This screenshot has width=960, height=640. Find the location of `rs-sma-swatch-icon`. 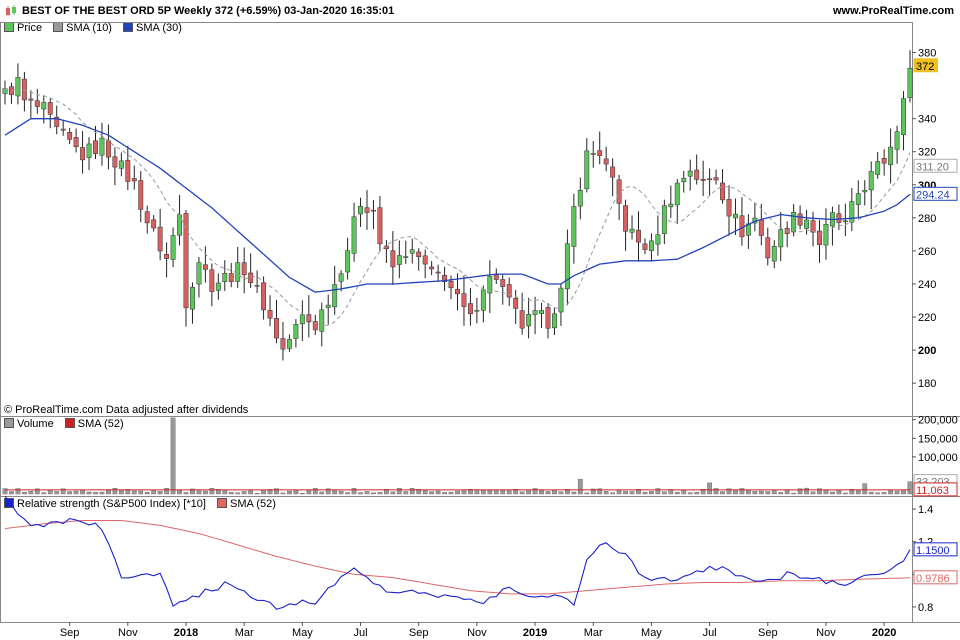

rs-sma-swatch-icon is located at coordinates (222, 503).